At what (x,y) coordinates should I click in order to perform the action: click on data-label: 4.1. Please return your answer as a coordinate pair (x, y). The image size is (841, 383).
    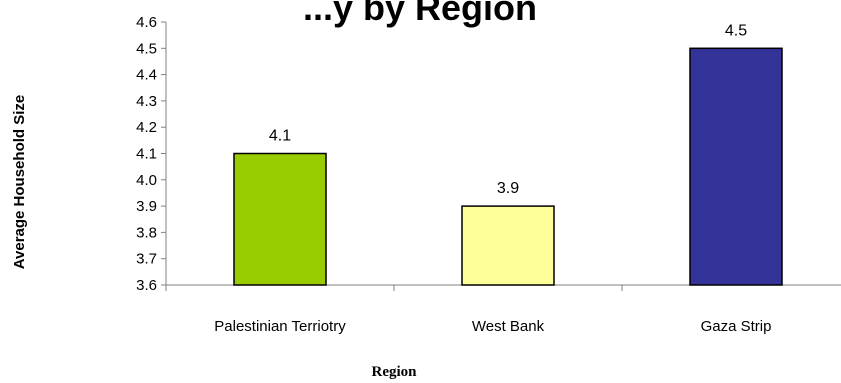
    Looking at the image, I should click on (280, 136).